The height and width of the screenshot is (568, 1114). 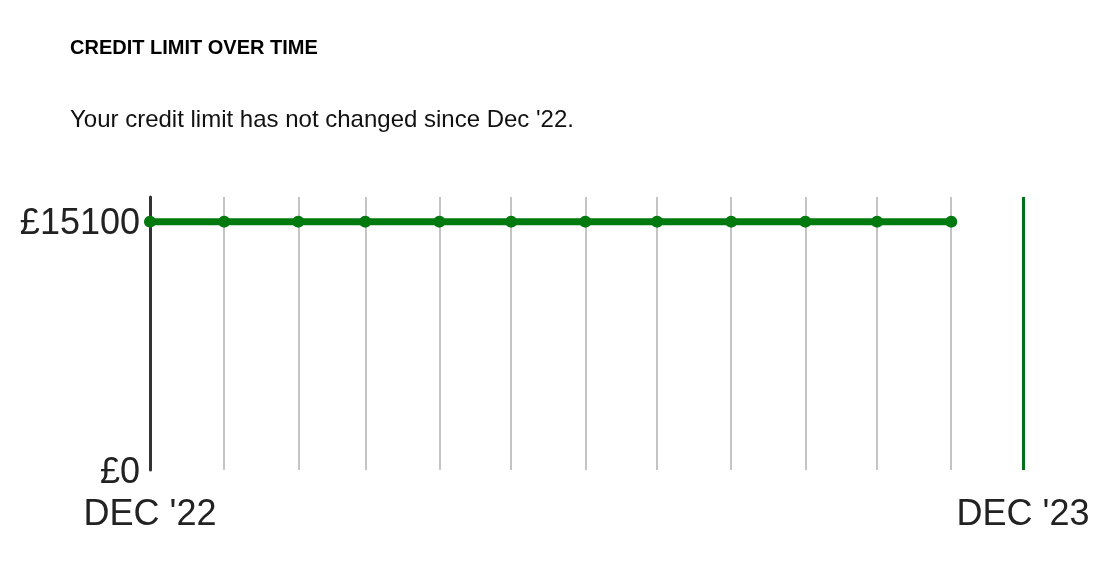 What do you see at coordinates (119, 470) in the screenshot?
I see `y-tick-label: £0` at bounding box center [119, 470].